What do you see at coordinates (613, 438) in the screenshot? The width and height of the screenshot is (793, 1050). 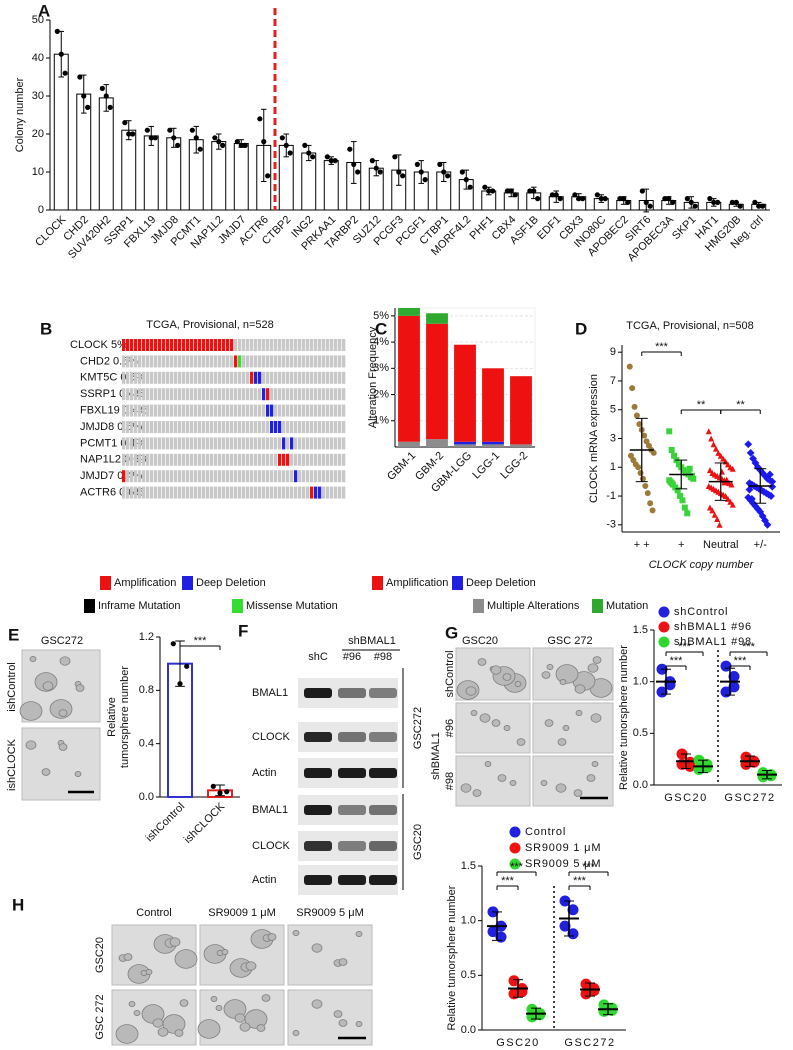 I see `y-tick-label: 3` at bounding box center [613, 438].